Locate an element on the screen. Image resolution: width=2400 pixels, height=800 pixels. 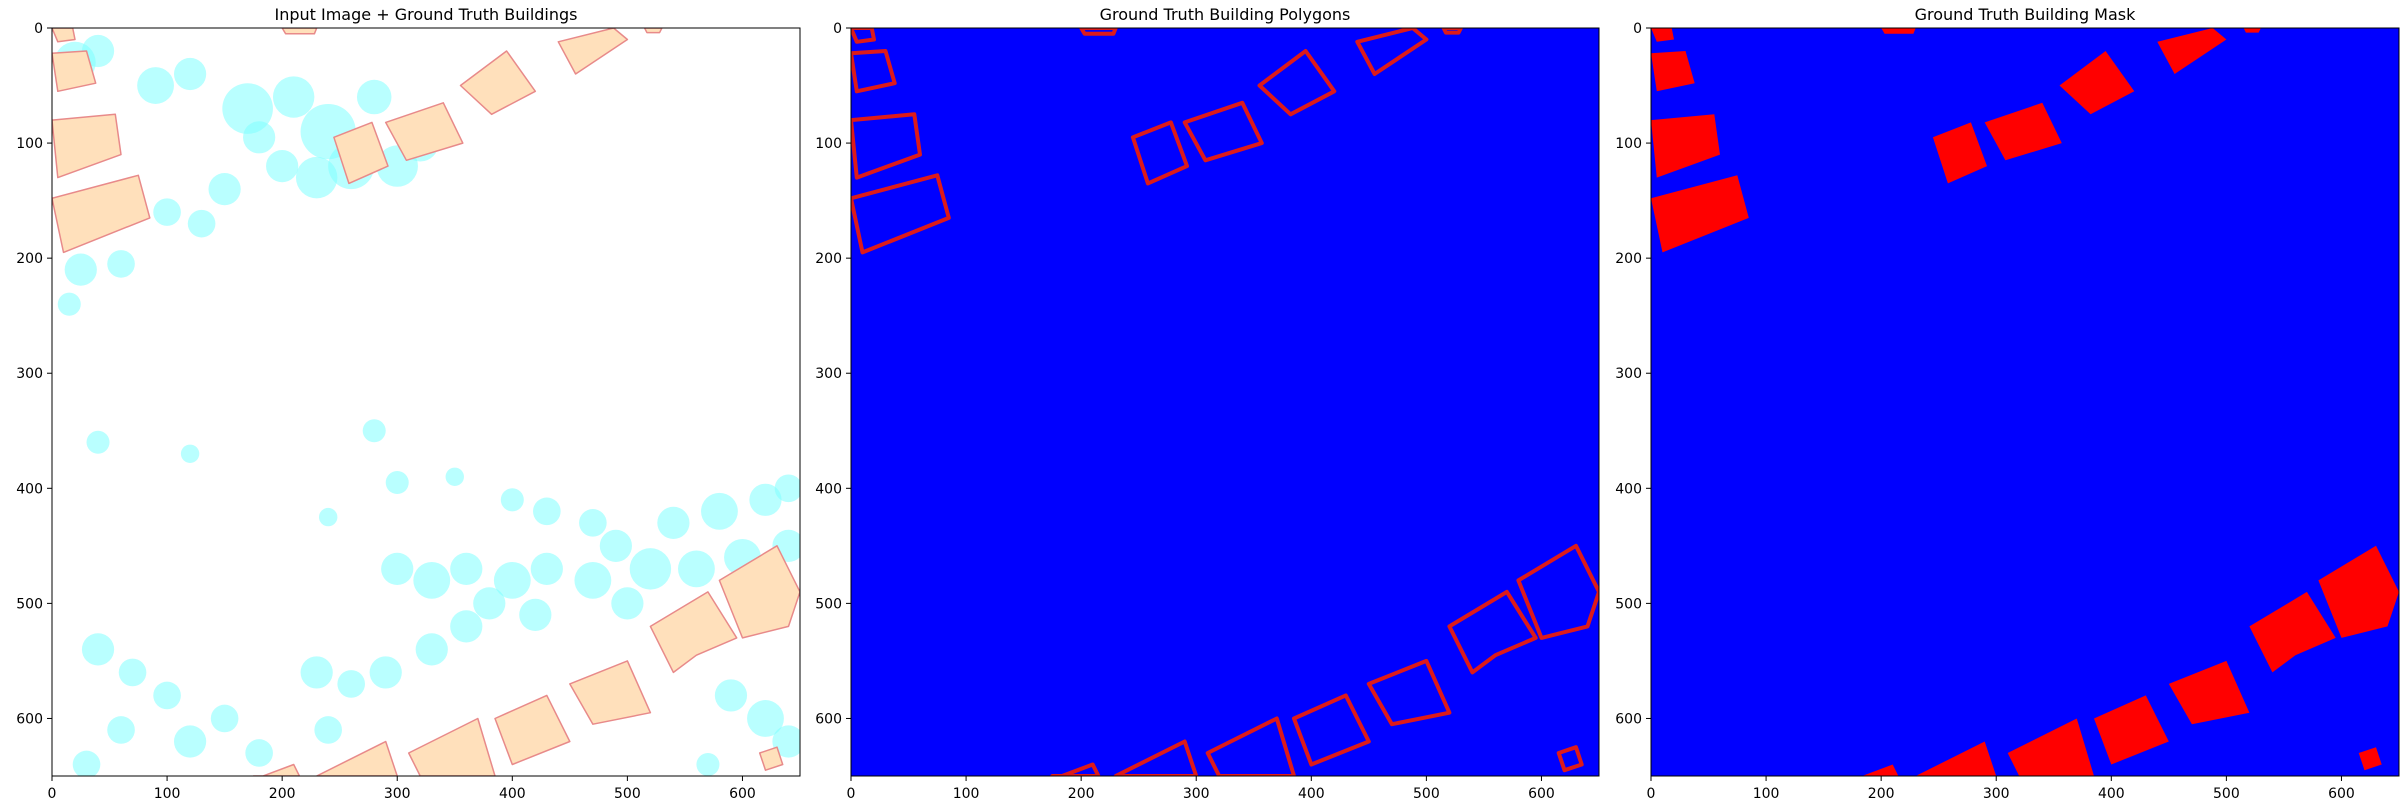
x-tick-label: 300 is located at coordinates (1196, 793).